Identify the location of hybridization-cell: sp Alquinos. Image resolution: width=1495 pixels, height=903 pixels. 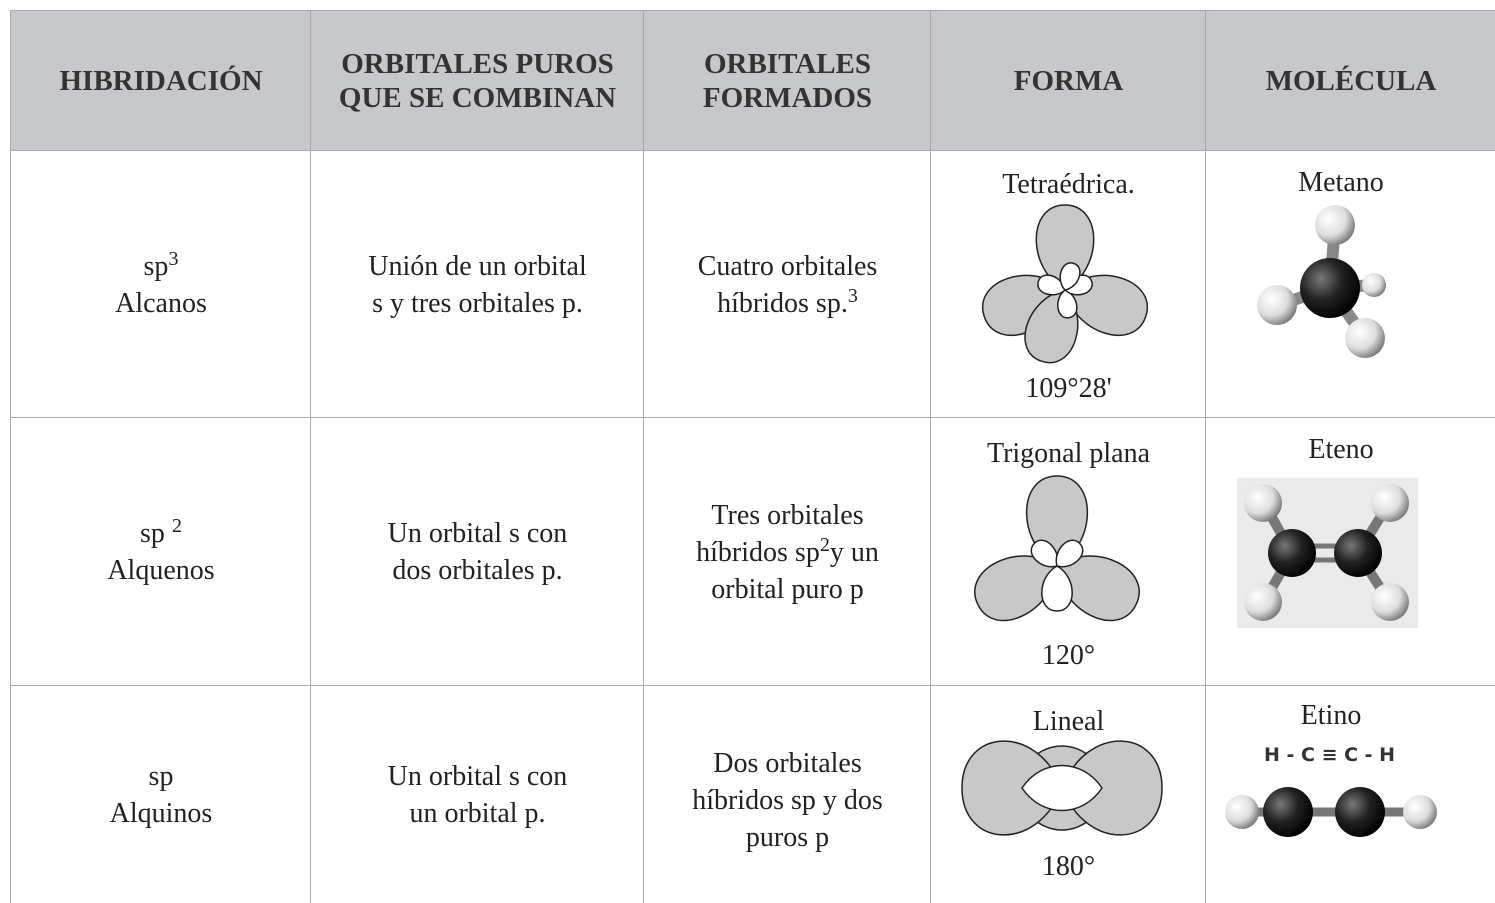
(160, 794).